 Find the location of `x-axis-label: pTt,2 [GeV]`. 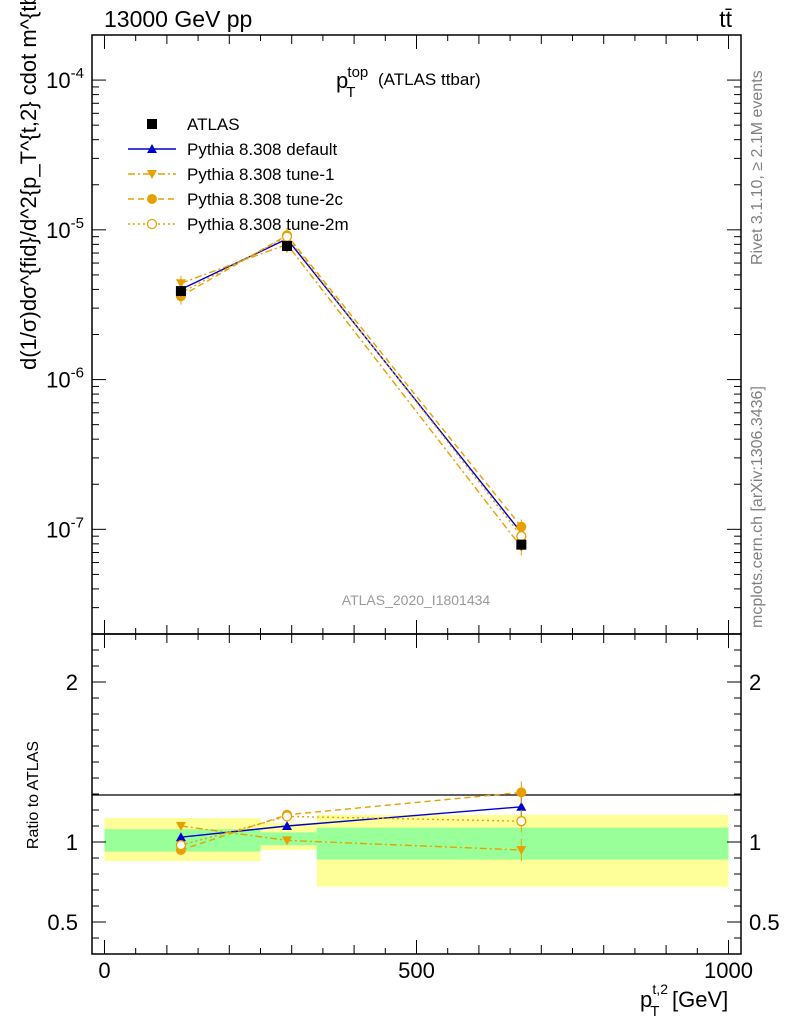

x-axis-label: pTt,2 [GeV] is located at coordinates (684, 1000).